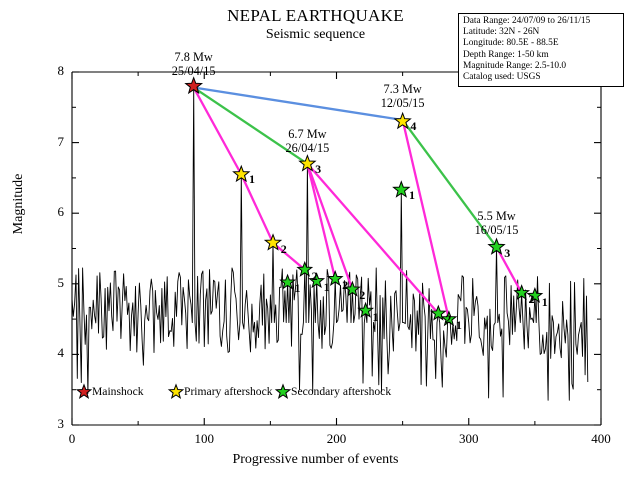 The width and height of the screenshot is (631, 478). I want to click on event-annotation: 7.8 Mw 25/04/15, so click(194, 64).